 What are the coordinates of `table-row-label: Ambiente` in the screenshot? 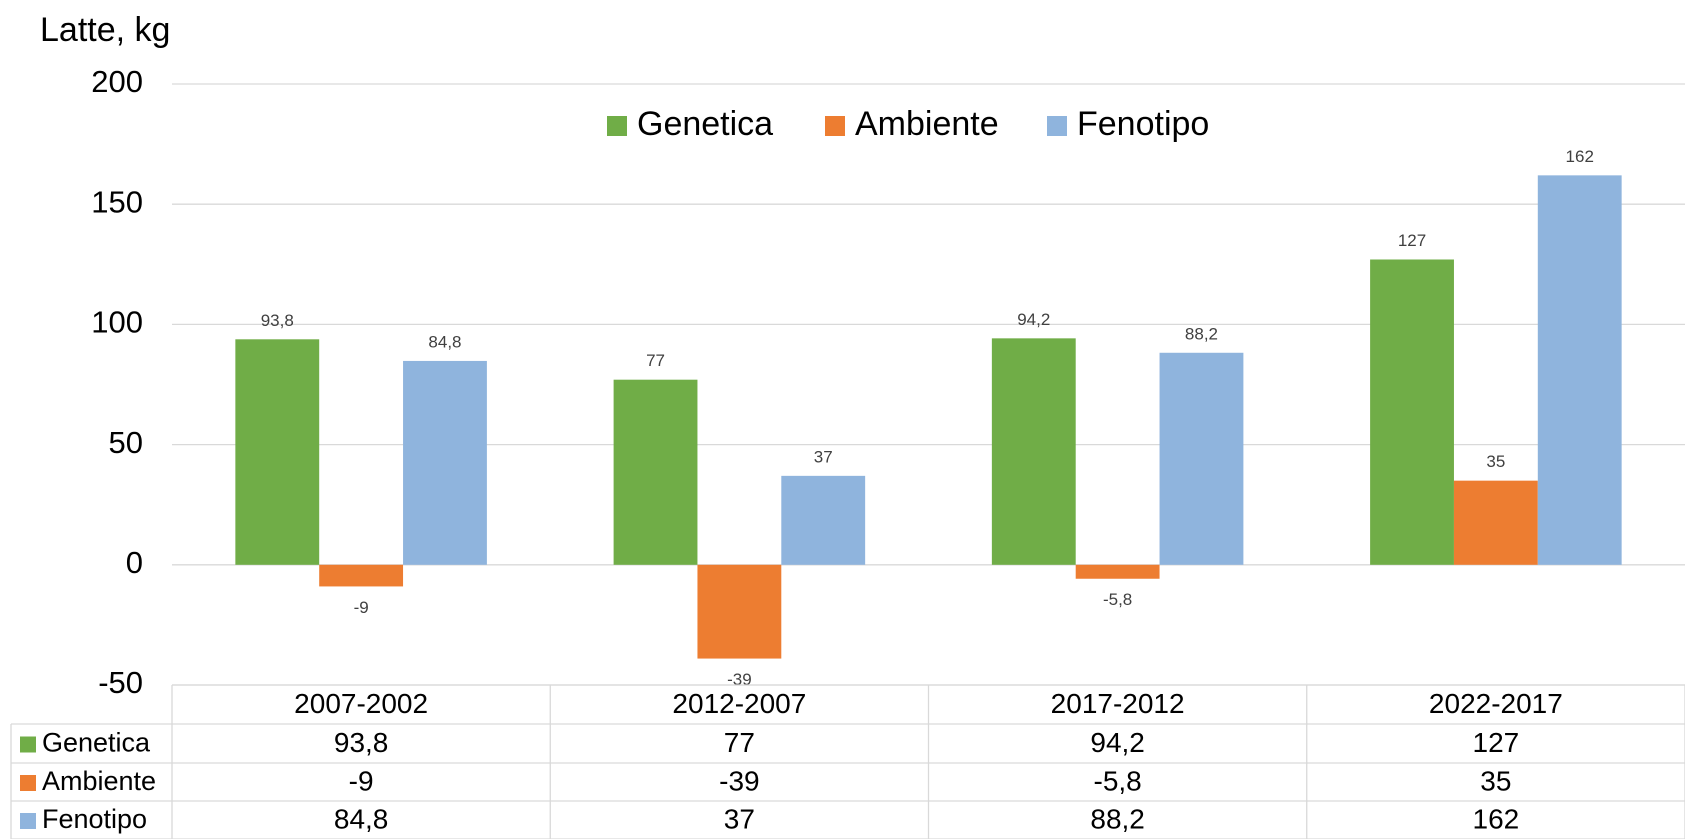 It's located at (99, 781).